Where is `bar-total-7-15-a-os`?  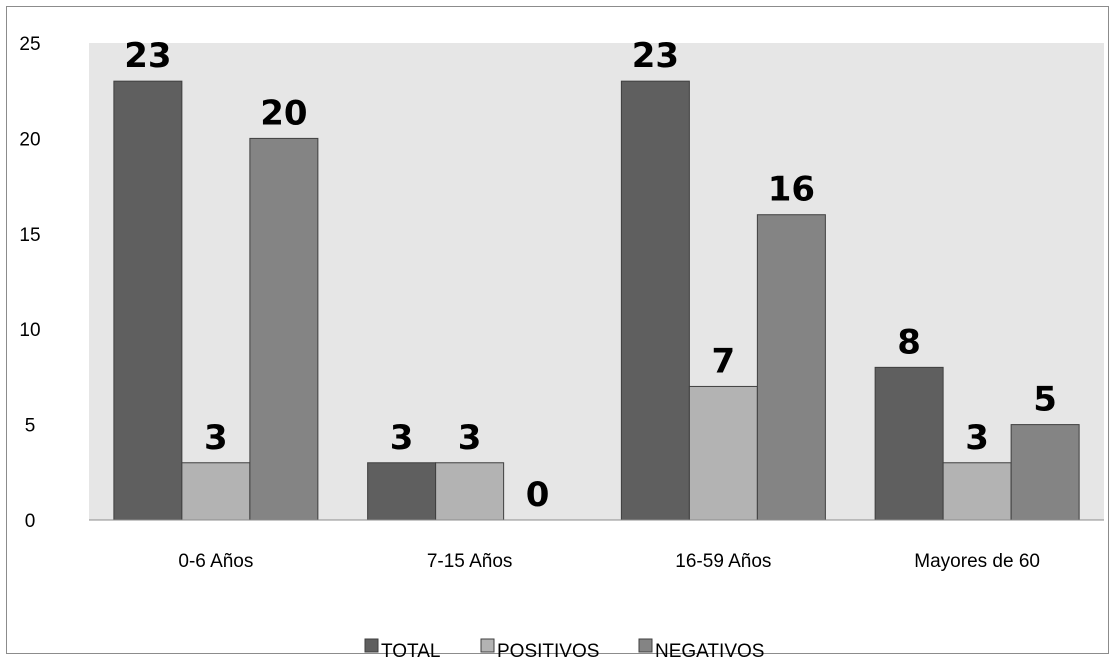
bar-total-7-15-a-os is located at coordinates (402, 491).